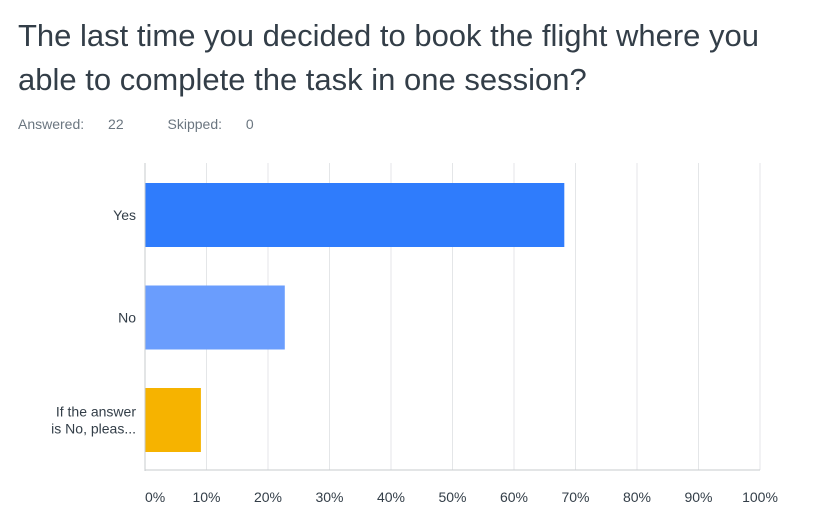  I want to click on answered-label: Answered:, so click(51, 124).